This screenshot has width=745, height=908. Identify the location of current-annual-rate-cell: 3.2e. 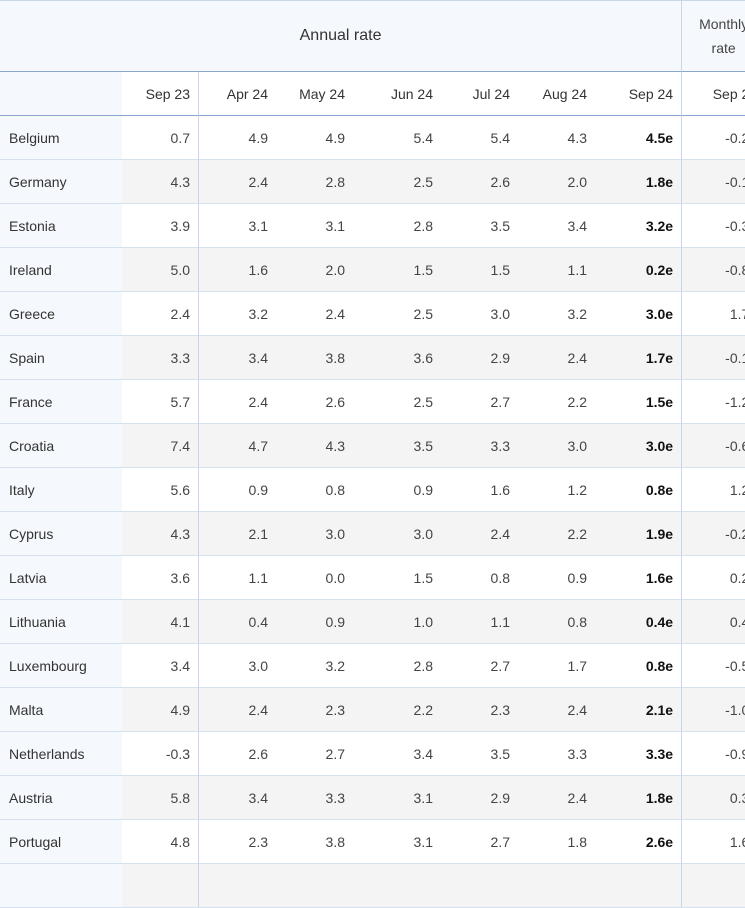
(638, 226).